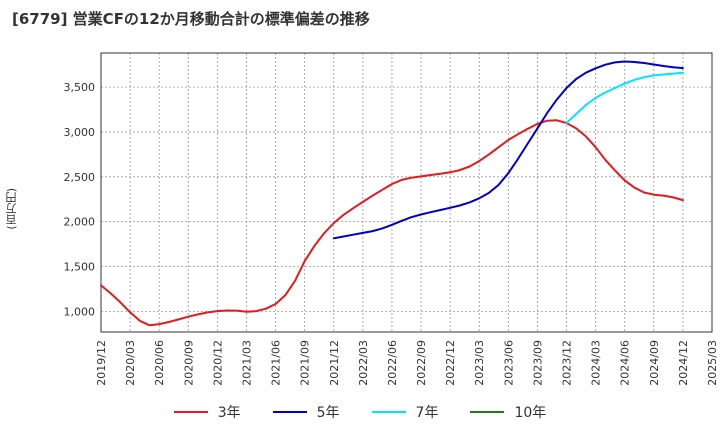 The width and height of the screenshot is (720, 440). What do you see at coordinates (625, 363) in the screenshot?
I see `x-tick-label: 2024/06` at bounding box center [625, 363].